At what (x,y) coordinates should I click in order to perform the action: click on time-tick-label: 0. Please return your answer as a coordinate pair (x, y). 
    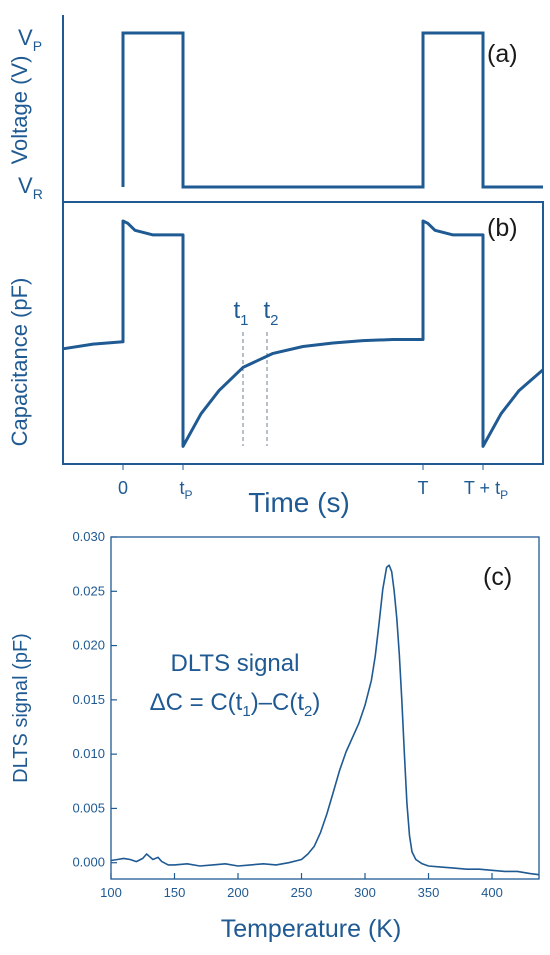
    Looking at the image, I should click on (123, 488).